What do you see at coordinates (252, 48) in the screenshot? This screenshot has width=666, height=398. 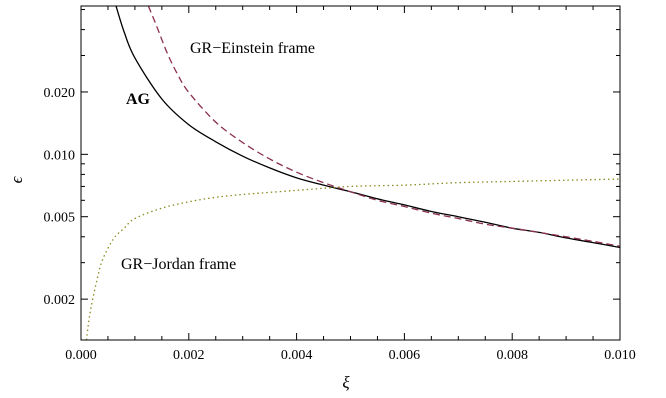 I see `annotation-gr-einstein: GR−Einstein frame` at bounding box center [252, 48].